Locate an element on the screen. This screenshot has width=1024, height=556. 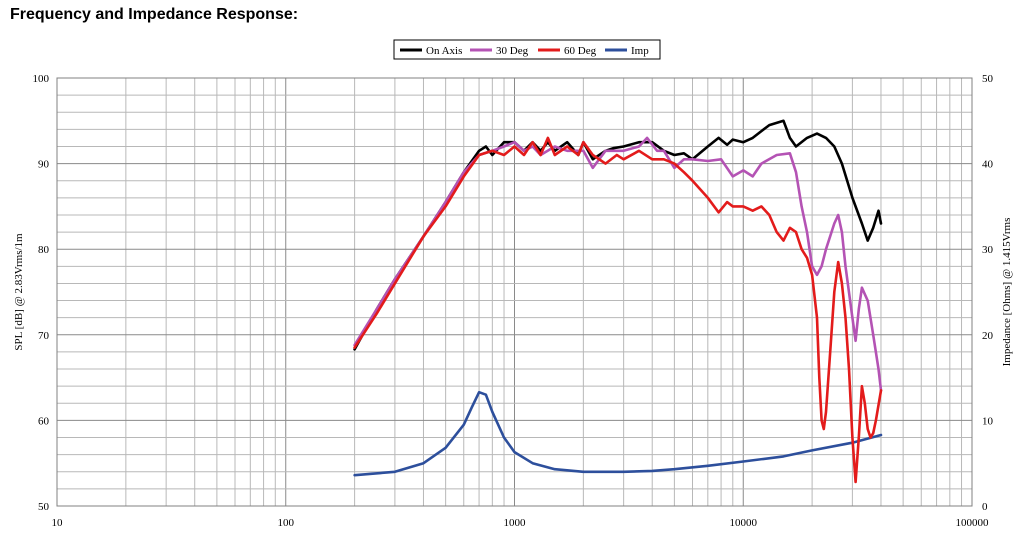
y-right-tick-label: 10 is located at coordinates (988, 421).